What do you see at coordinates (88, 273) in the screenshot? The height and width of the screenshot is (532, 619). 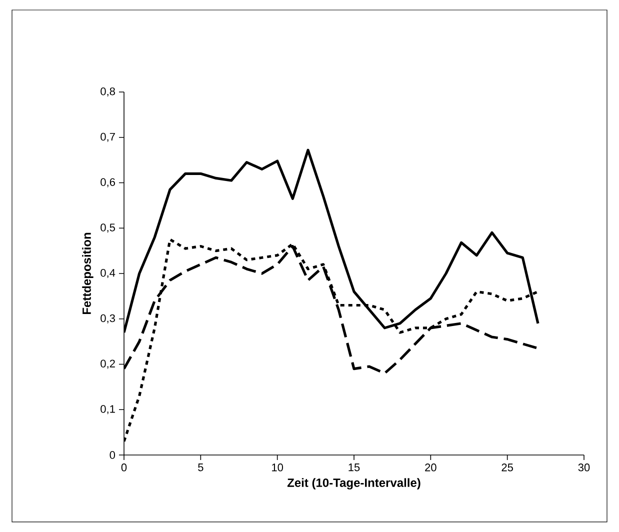 I see `y-axis-title: Fettdeposition` at bounding box center [88, 273].